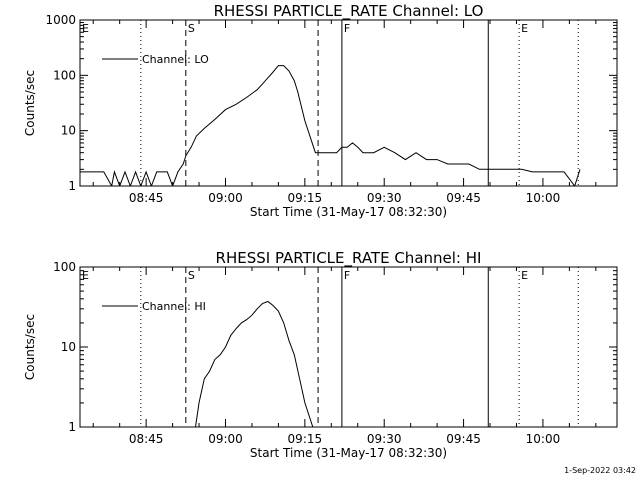 This screenshot has width=640, height=480. I want to click on legend-entry: Channel: HI, so click(174, 306).